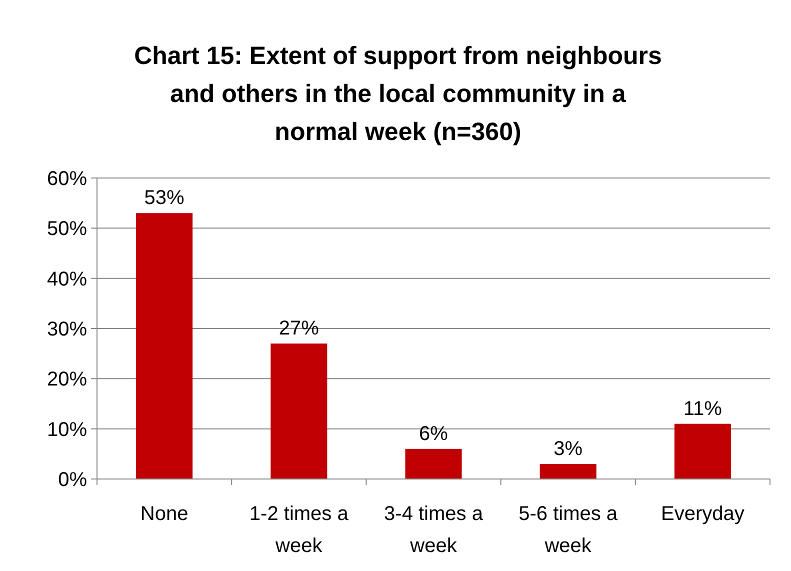 This screenshot has height=571, width=791. I want to click on data-label: 6%, so click(433, 433).